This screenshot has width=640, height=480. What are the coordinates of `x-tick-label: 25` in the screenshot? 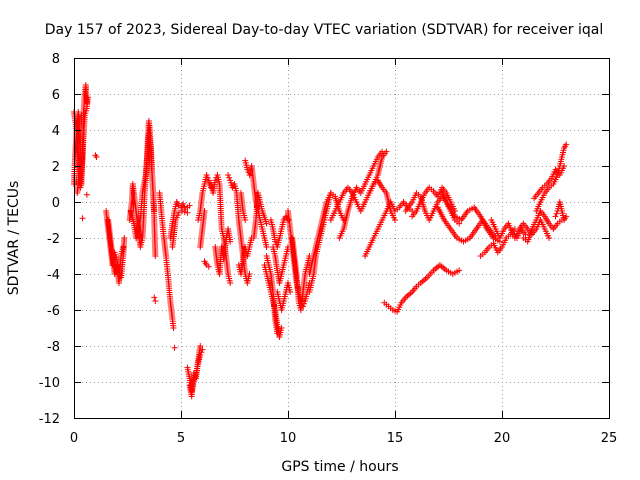 It's located at (609, 438).